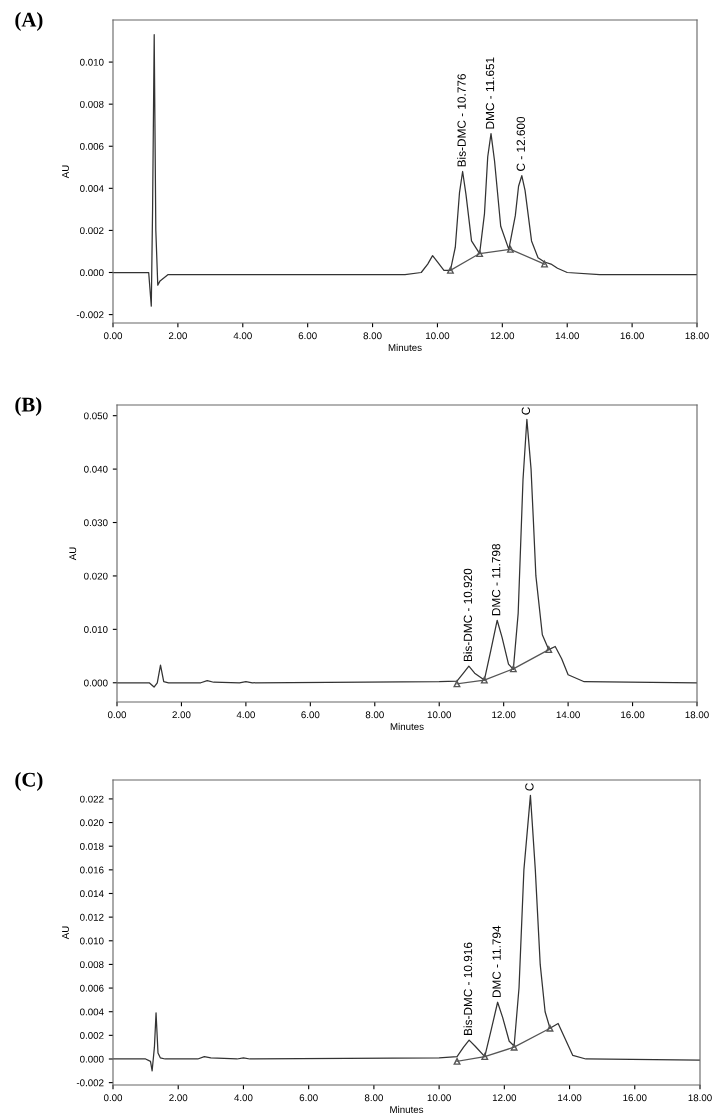 This screenshot has height=1119, width=722. I want to click on y-tick-label: 0.014, so click(92, 894).